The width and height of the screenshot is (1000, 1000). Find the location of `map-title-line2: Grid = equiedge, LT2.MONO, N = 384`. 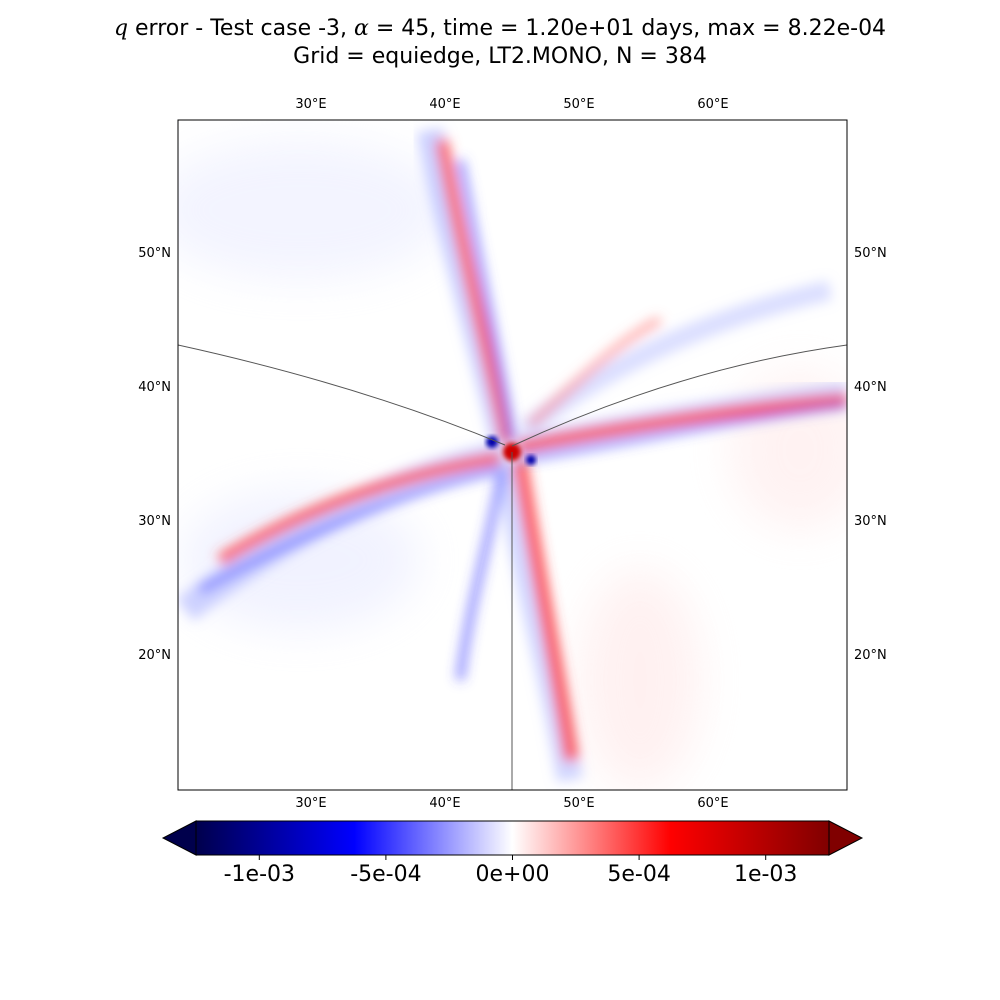

map-title-line2: Grid = equiedge, LT2.MONO, N = 384 is located at coordinates (500, 56).